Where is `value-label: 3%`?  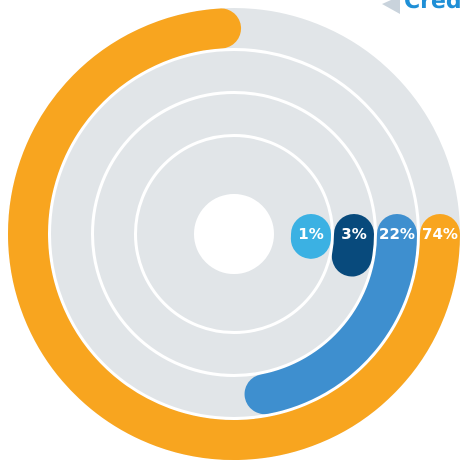 value-label: 3% is located at coordinates (353, 234).